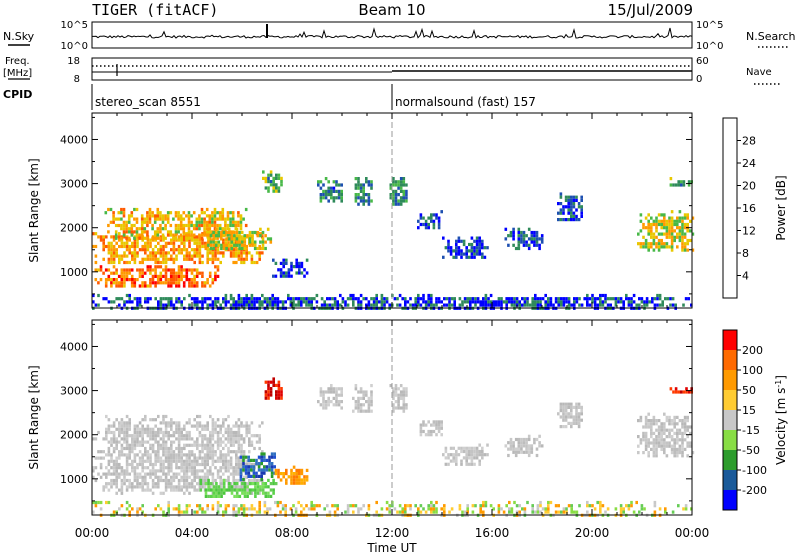 Image resolution: width=800 pixels, height=554 pixels. I want to click on colorbar-tick-label: 200, so click(752, 350).